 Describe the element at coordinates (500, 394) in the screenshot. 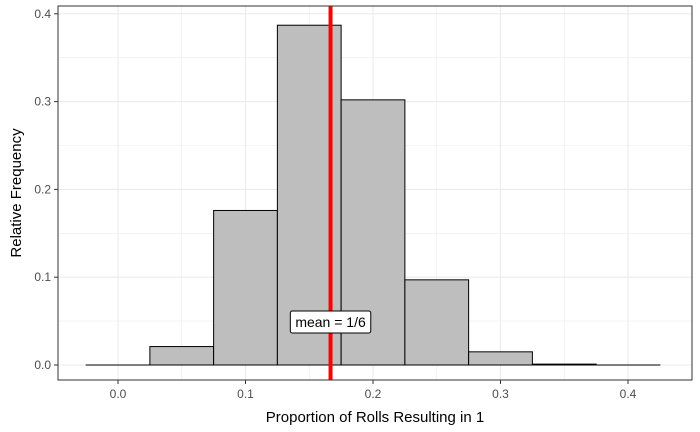

I see `x-tick-label: 0.3` at that location.